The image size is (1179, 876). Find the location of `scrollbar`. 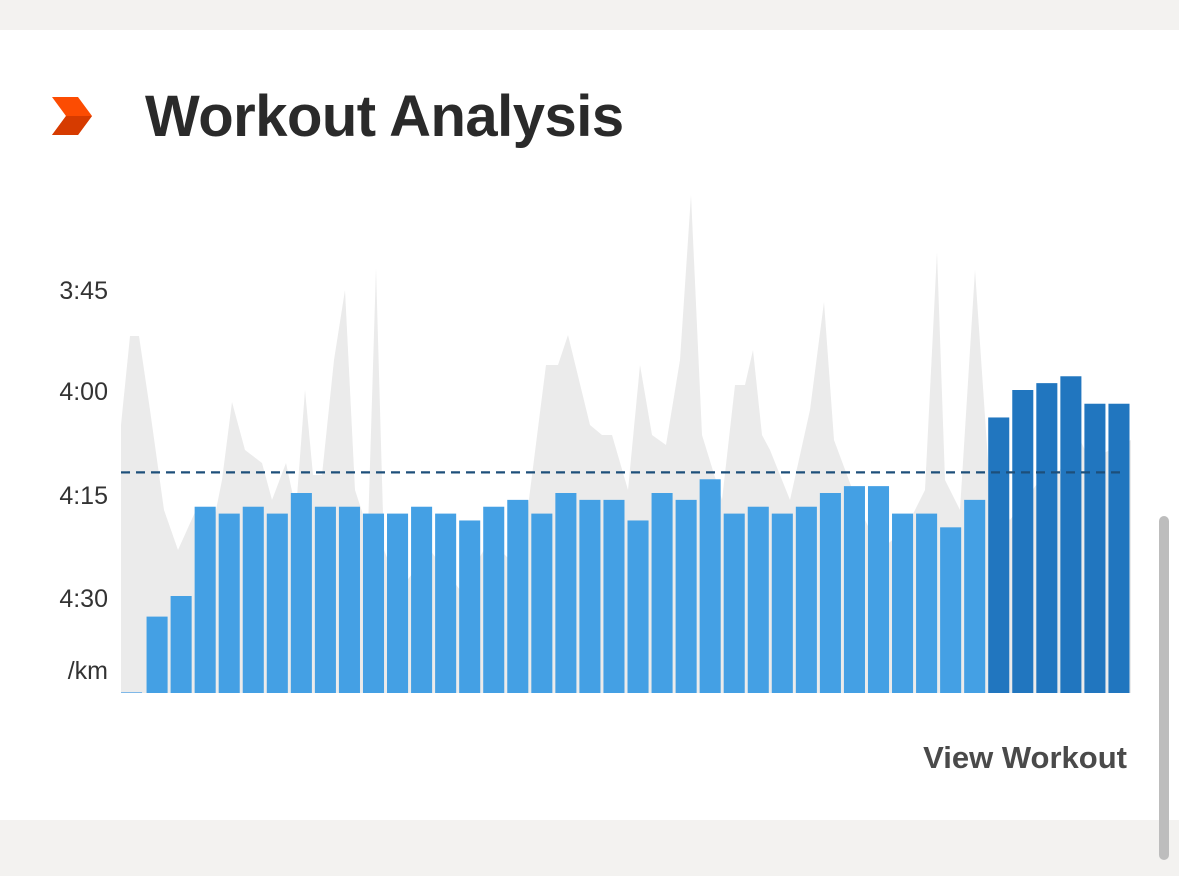

scrollbar is located at coordinates (1164, 688).